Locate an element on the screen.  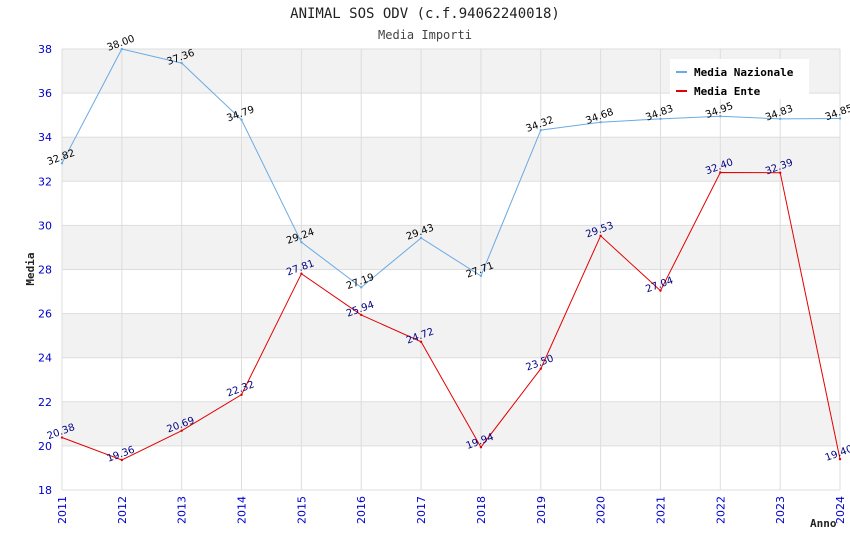
y-tick-label: 36 is located at coordinates (45, 93).